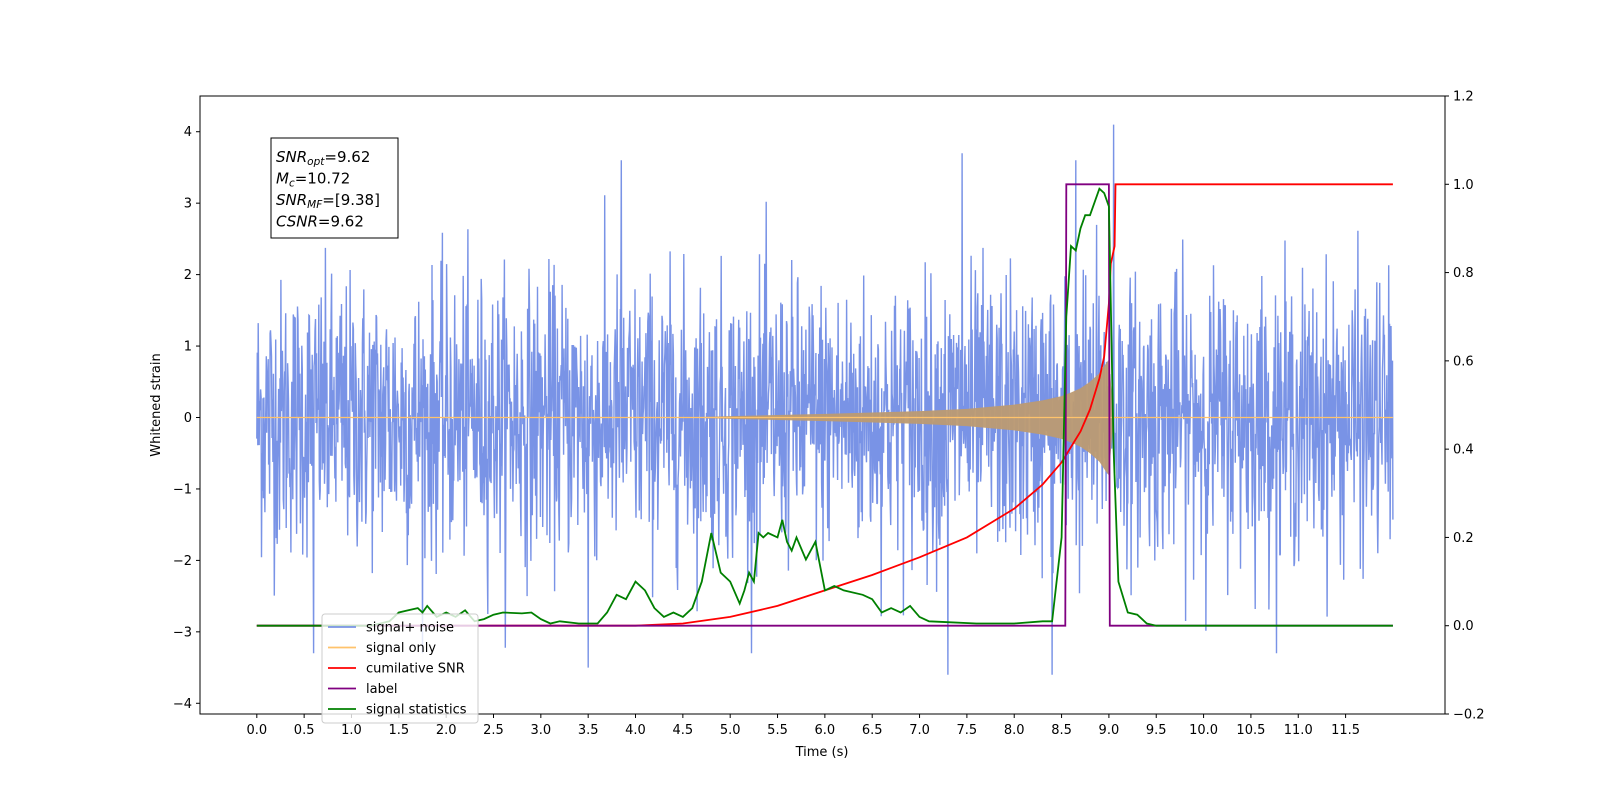  What do you see at coordinates (1298, 730) in the screenshot?
I see `x-tick-label: 11.0` at bounding box center [1298, 730].